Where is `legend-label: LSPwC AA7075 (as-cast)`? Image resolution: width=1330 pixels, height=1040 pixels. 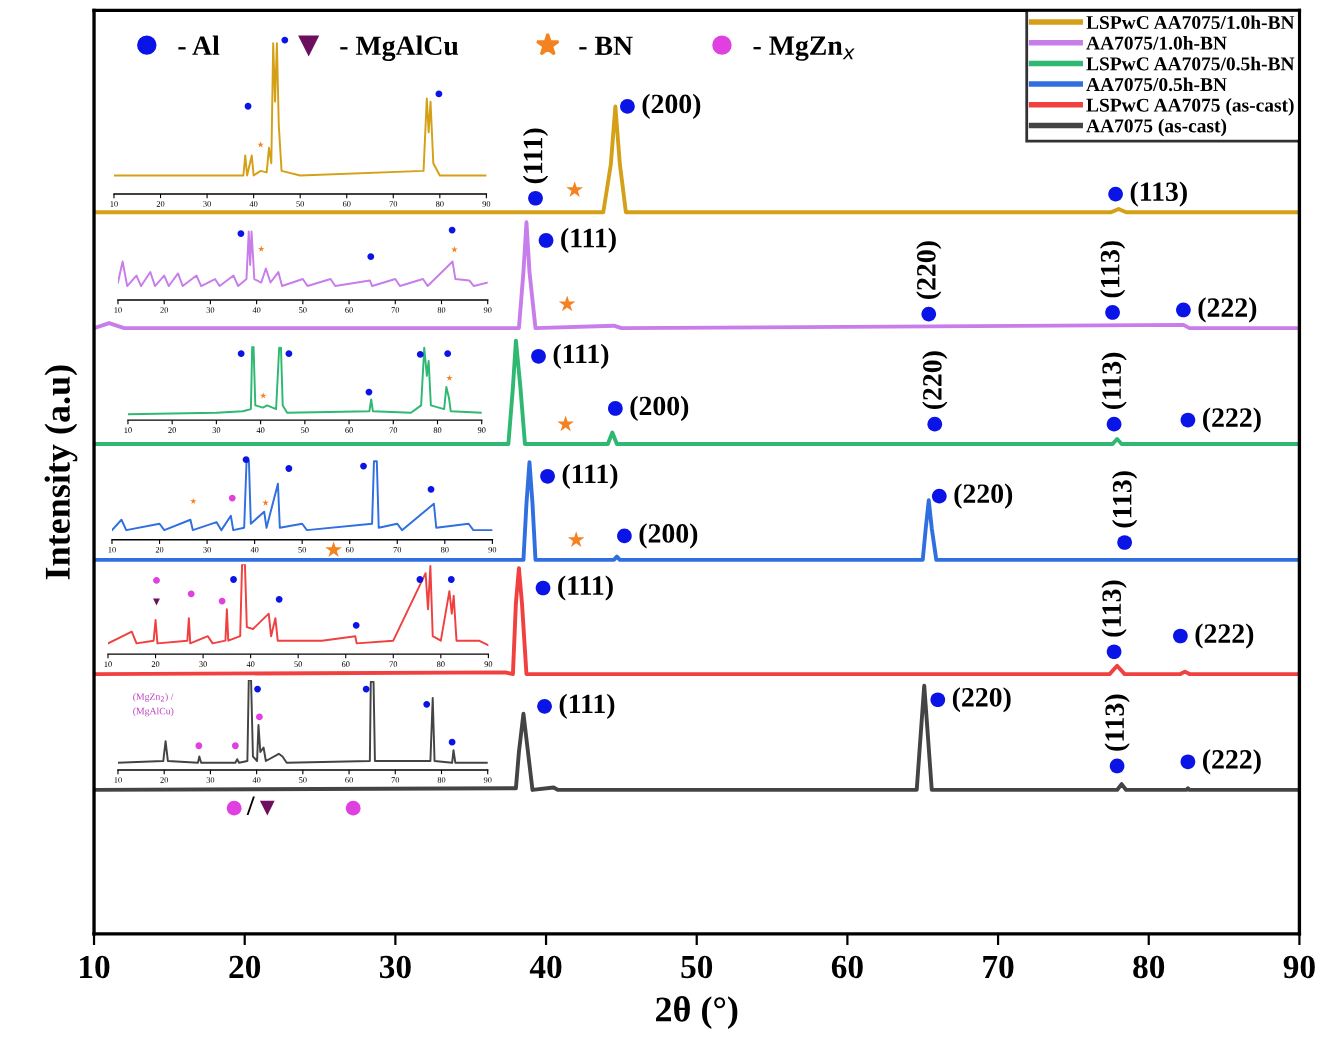 legend-label: LSPwC AA7075 (as-cast) is located at coordinates (1190, 107).